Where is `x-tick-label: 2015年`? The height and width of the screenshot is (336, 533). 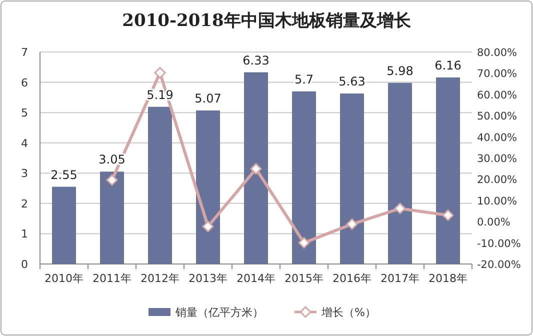 x-tick-label: 2015年 is located at coordinates (304, 278).